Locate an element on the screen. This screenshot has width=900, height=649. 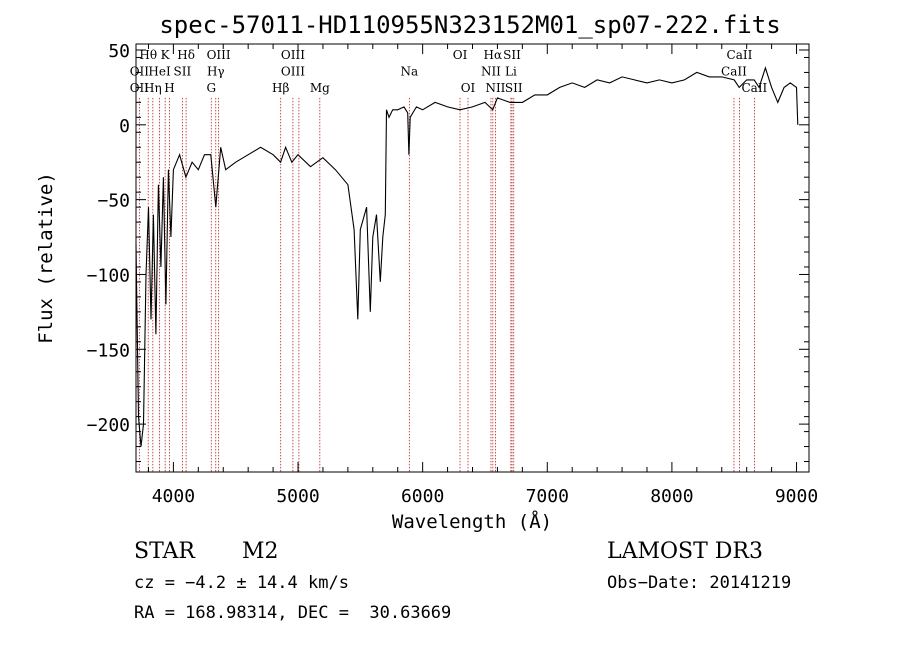
coordinates: RA = 168.98314, DEC = 30.63669 is located at coordinates (293, 613).